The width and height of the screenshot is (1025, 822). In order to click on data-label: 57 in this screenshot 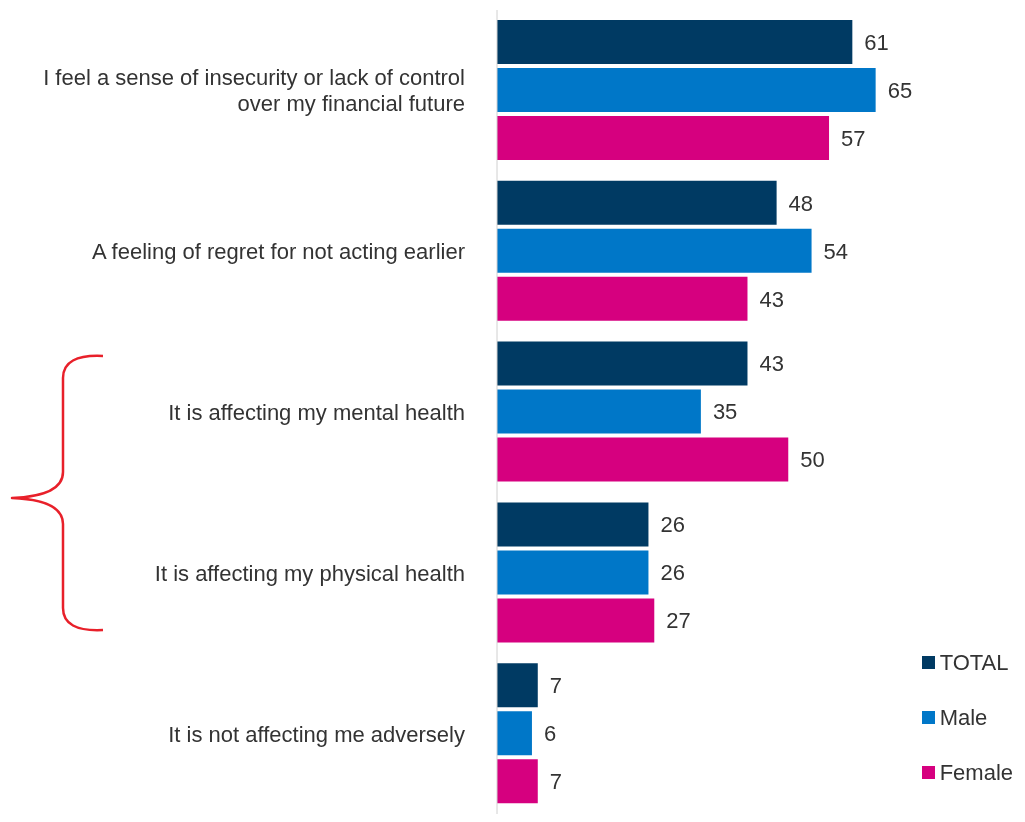, I will do `click(853, 138)`.